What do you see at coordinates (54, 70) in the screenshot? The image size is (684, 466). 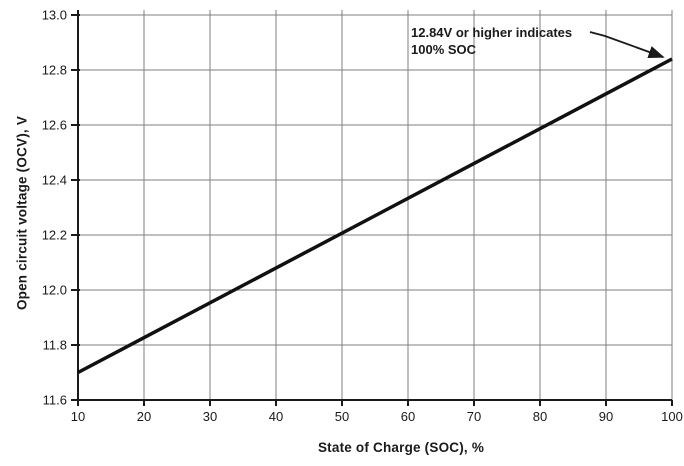 I see `y-tick-label: 12.8` at bounding box center [54, 70].